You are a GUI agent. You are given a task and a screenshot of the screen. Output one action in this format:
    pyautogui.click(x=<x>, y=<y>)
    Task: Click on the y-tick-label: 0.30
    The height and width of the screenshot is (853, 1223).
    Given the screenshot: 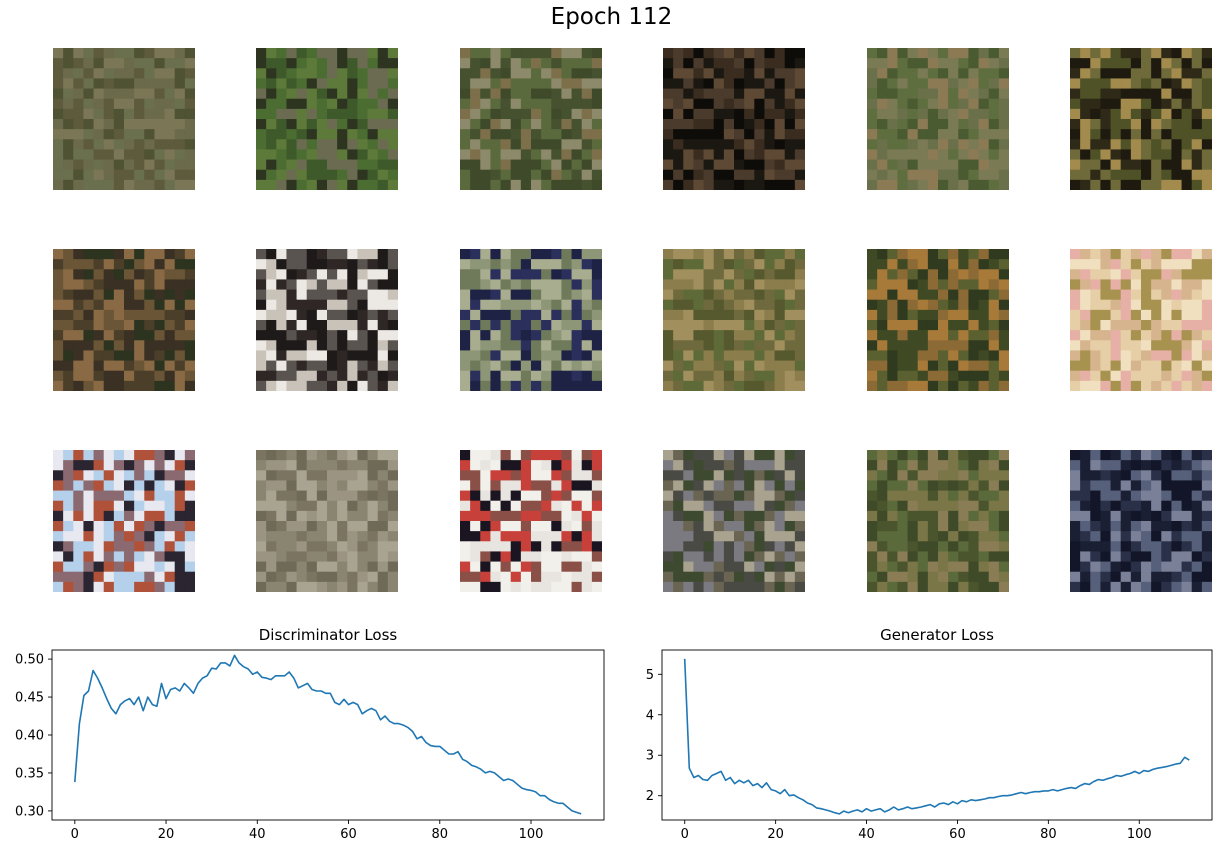 What is the action you would take?
    pyautogui.click(x=29, y=811)
    